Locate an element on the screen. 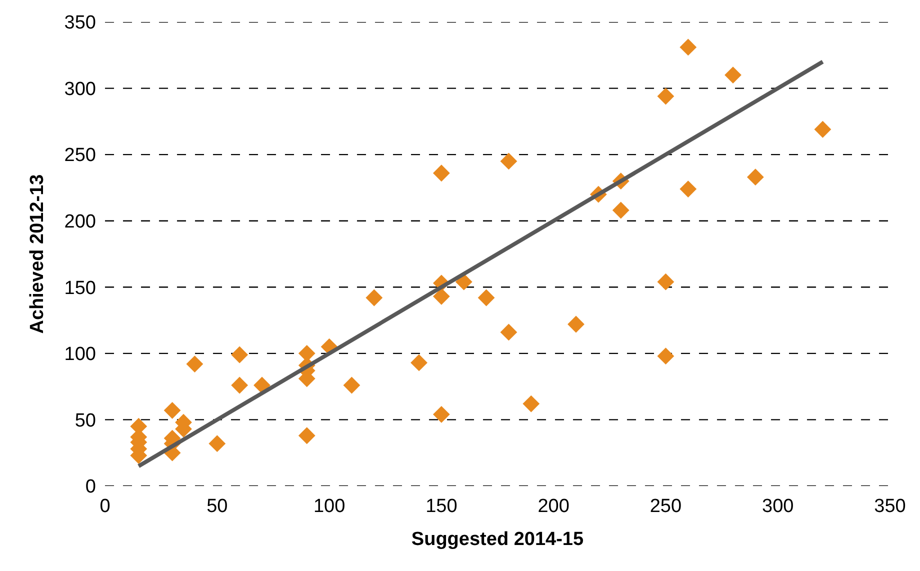  x-tick-label: 350 is located at coordinates (890, 506).